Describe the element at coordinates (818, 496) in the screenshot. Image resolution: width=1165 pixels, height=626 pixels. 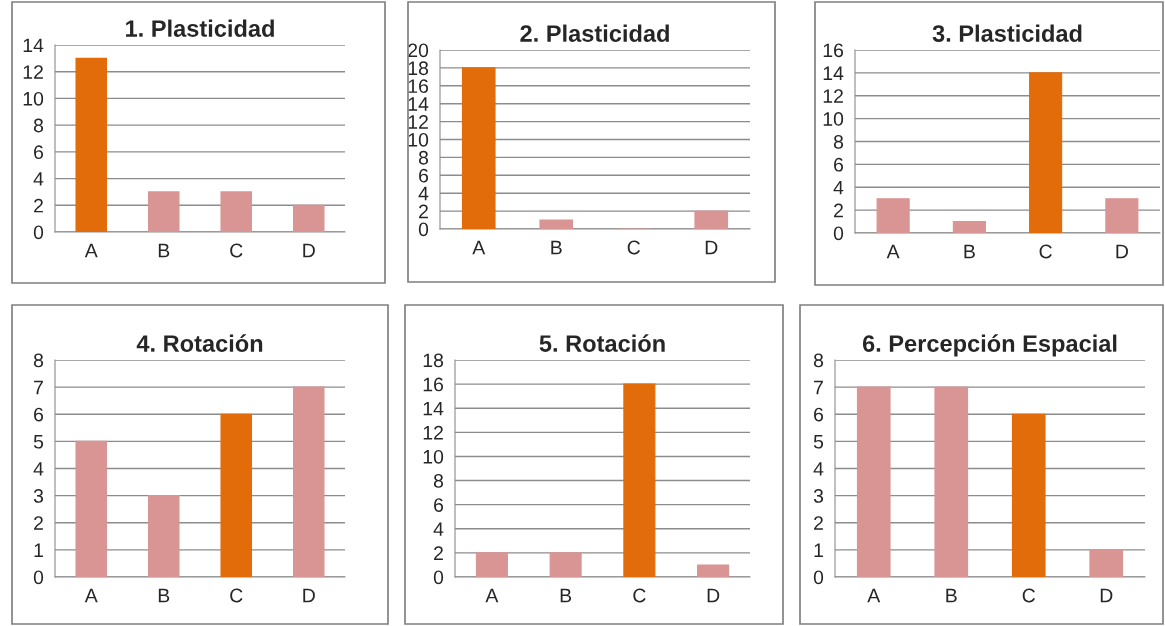
I see `y-tick-label: 3` at that location.